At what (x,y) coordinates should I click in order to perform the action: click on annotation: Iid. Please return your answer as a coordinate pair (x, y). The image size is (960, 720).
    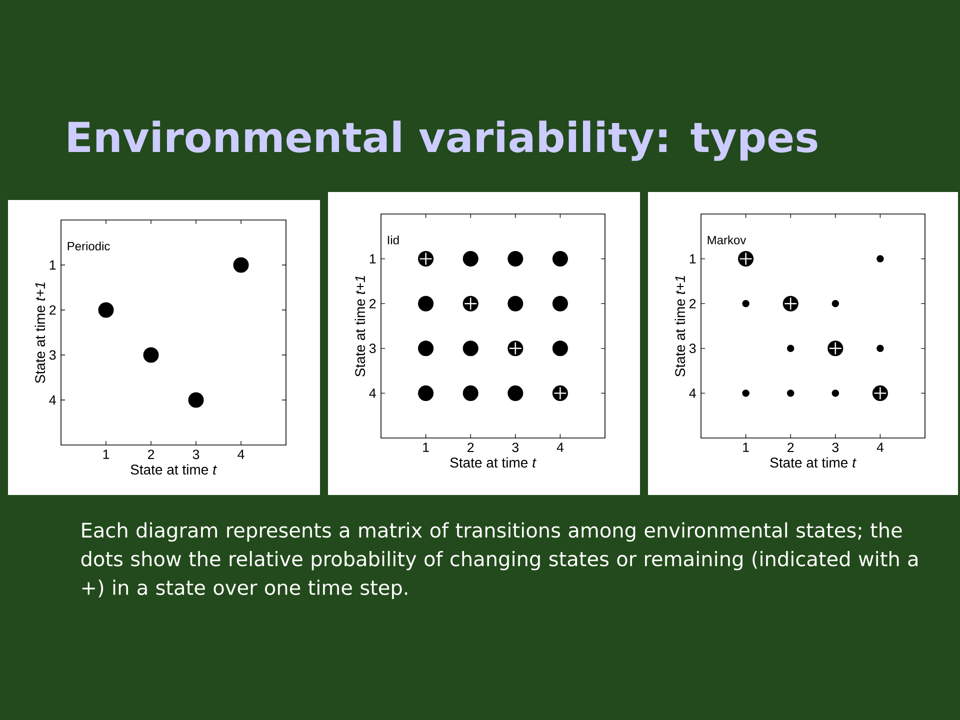
    Looking at the image, I should click on (393, 240).